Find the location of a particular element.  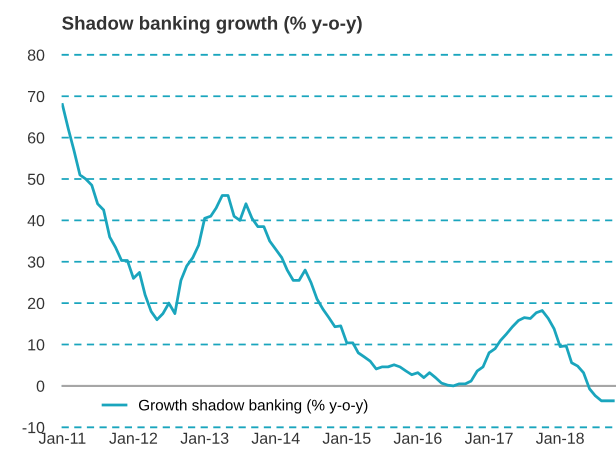

x-tick-label: Jan-13 is located at coordinates (204, 438).